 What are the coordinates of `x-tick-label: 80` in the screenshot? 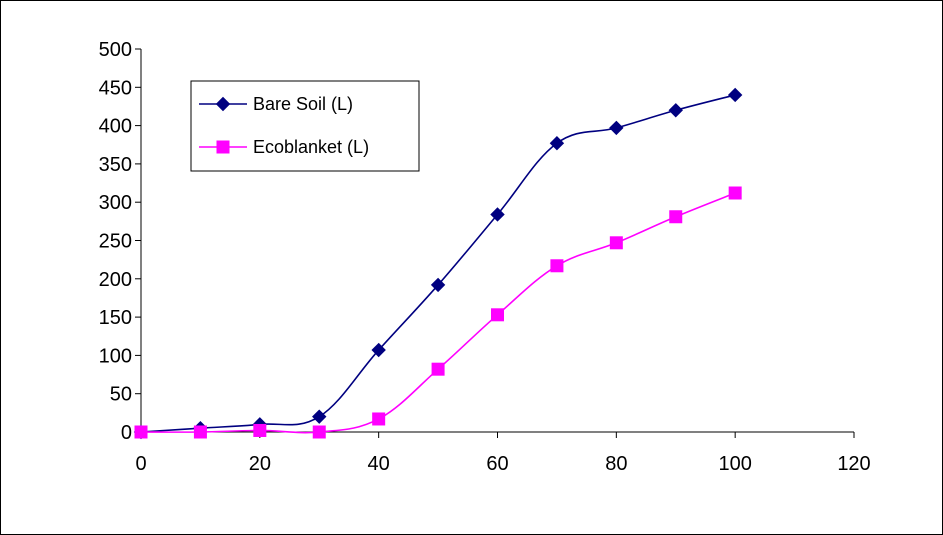 It's located at (616, 464).